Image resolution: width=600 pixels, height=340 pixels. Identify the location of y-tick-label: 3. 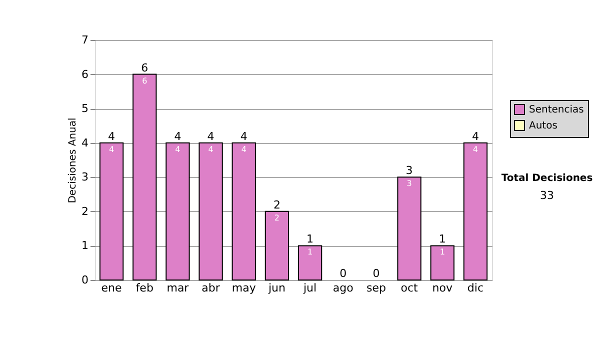
(85, 177).